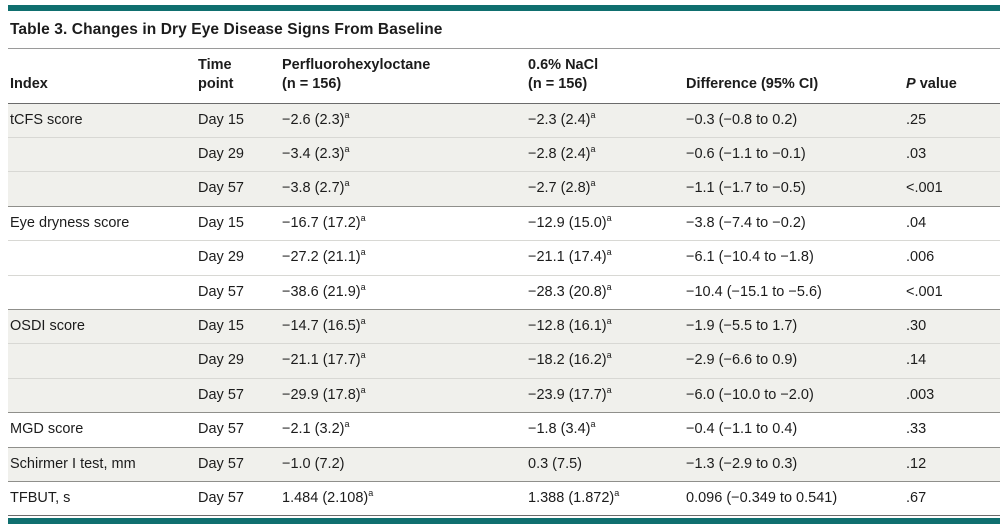 Image resolution: width=1008 pixels, height=524 pixels. Describe the element at coordinates (312, 83) in the screenshot. I see `header-label: (n = 156)` at that location.